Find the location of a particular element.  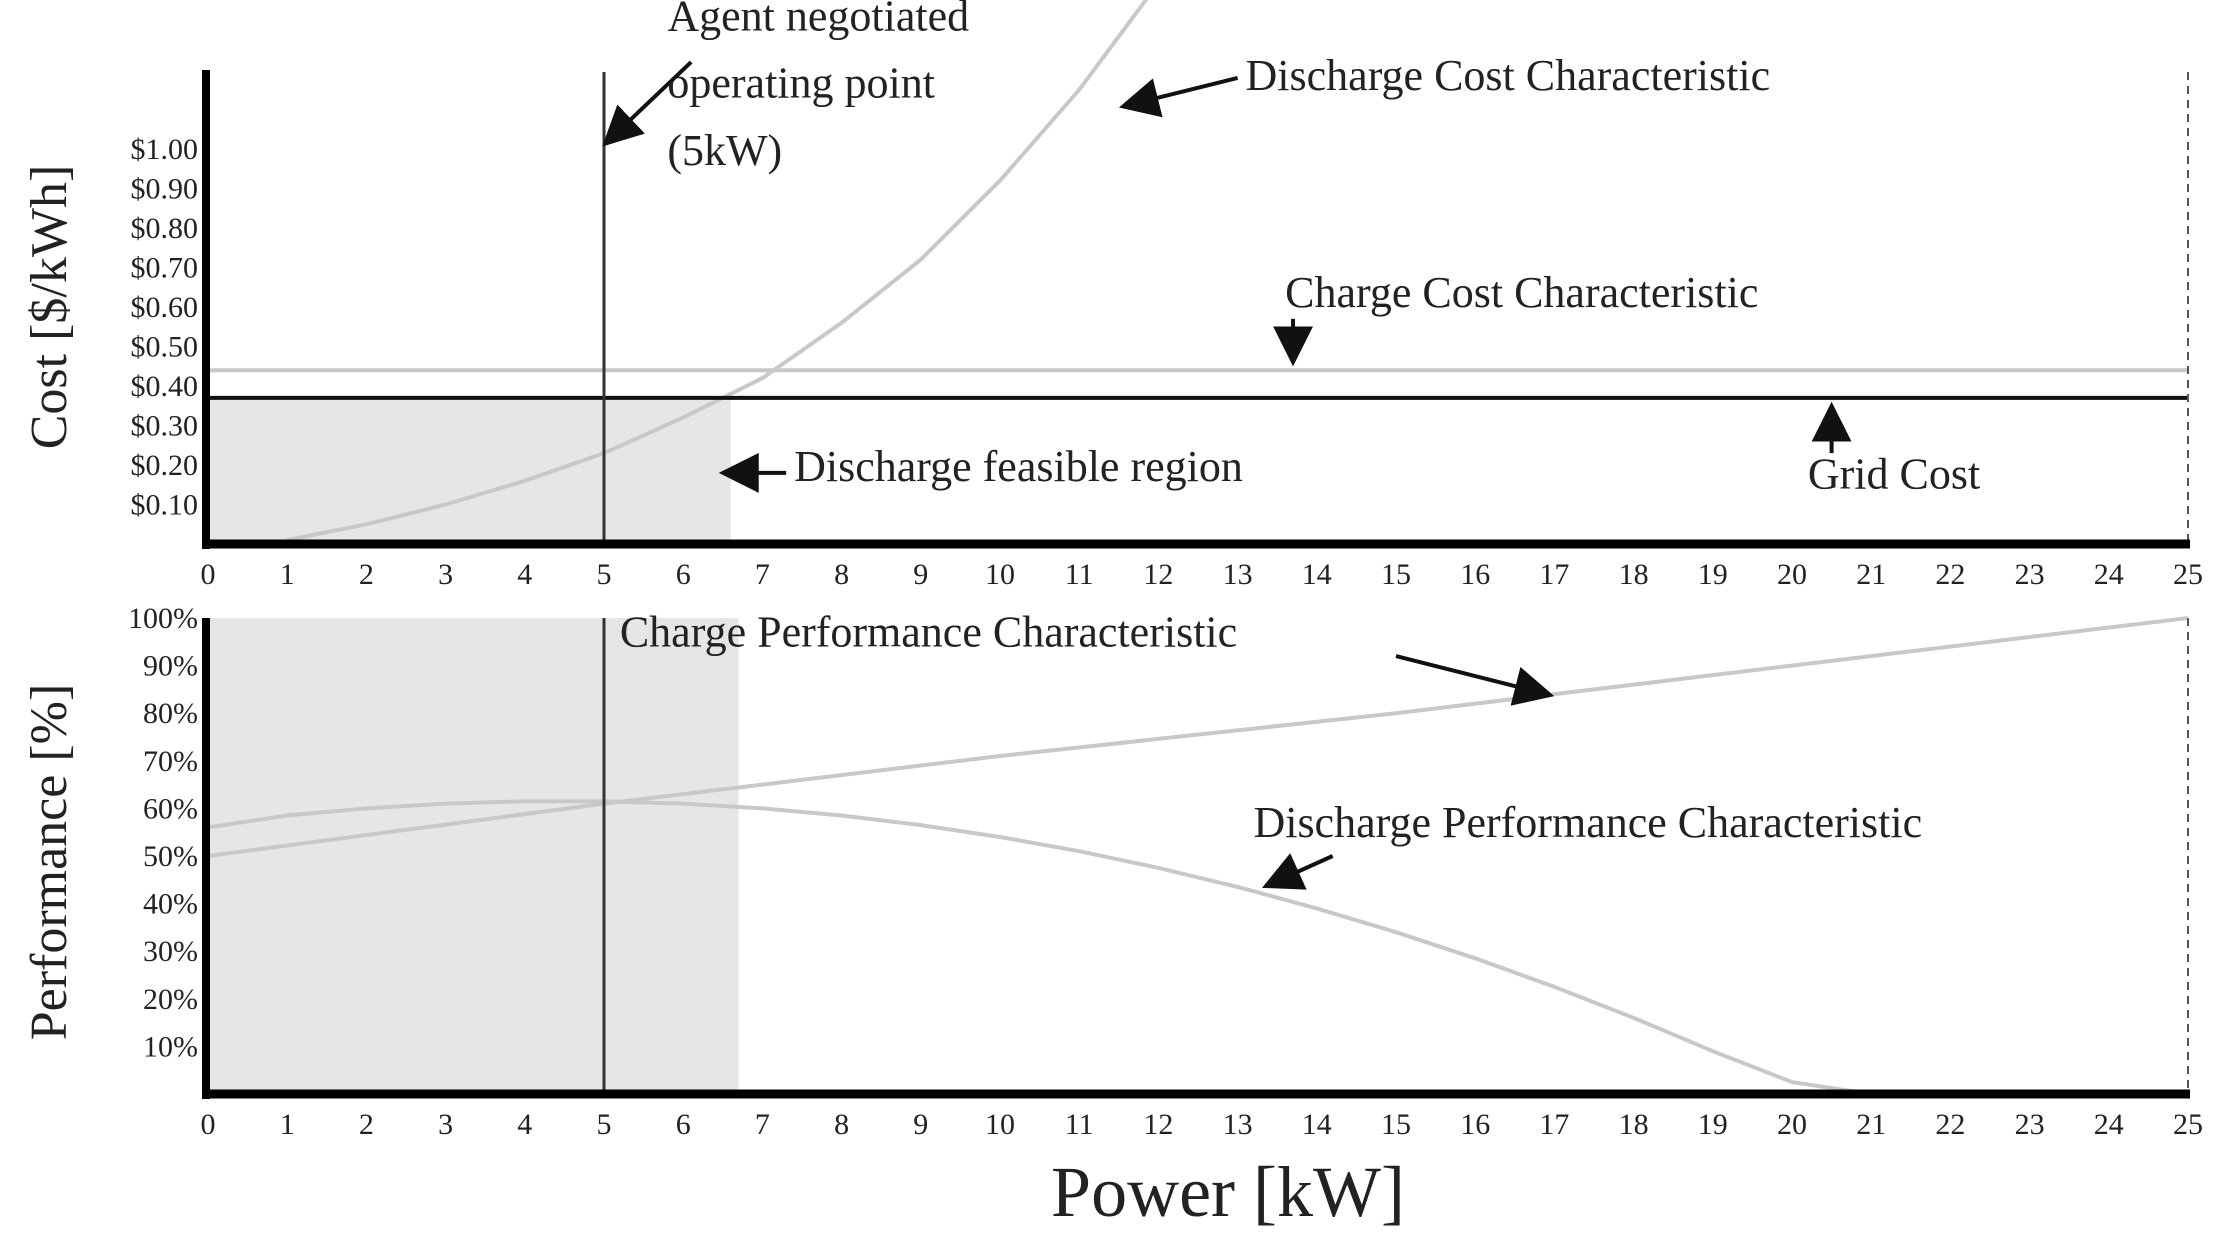

y-tick-label: 80% is located at coordinates (170, 713).